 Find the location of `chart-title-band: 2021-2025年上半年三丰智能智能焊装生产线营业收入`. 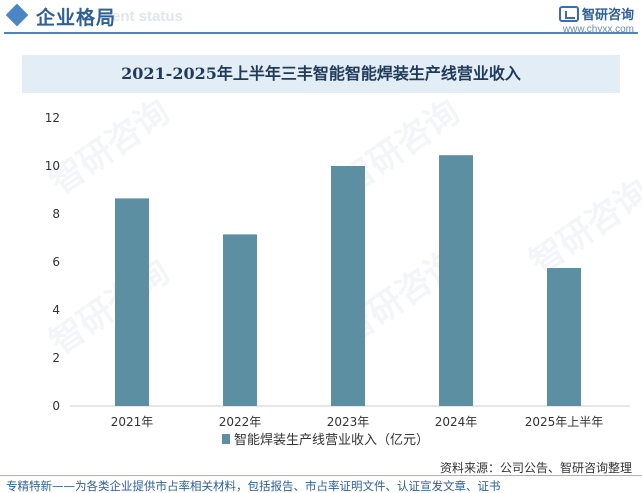

chart-title-band: 2021-2025年上半年三丰智能智能焊装生产线营业收入 is located at coordinates (321, 74).